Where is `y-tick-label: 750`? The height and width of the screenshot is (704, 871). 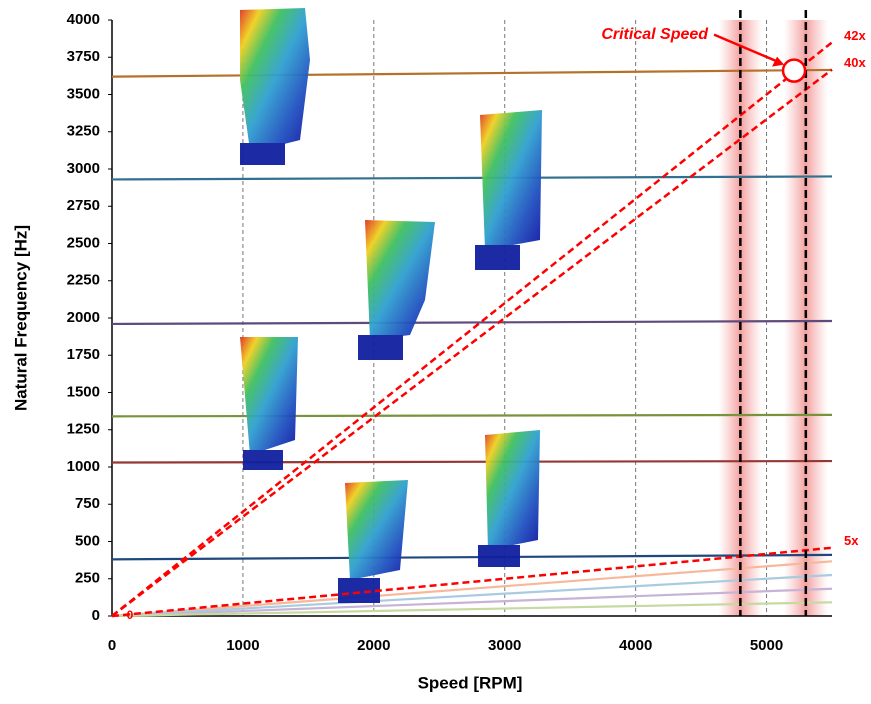 y-tick-label: 750 is located at coordinates (87, 503).